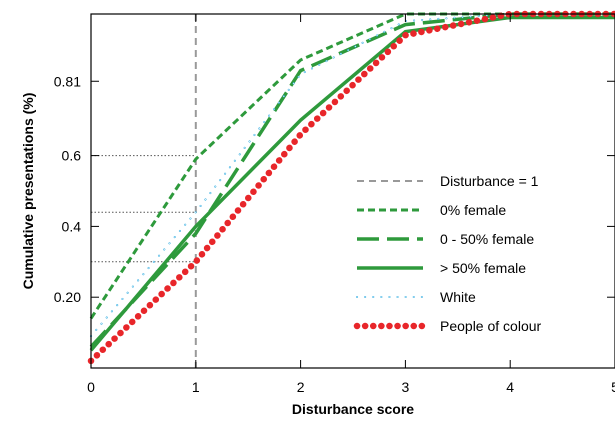 The height and width of the screenshot is (421, 615). Describe the element at coordinates (301, 387) in the screenshot. I see `x-tick-label: 2` at that location.